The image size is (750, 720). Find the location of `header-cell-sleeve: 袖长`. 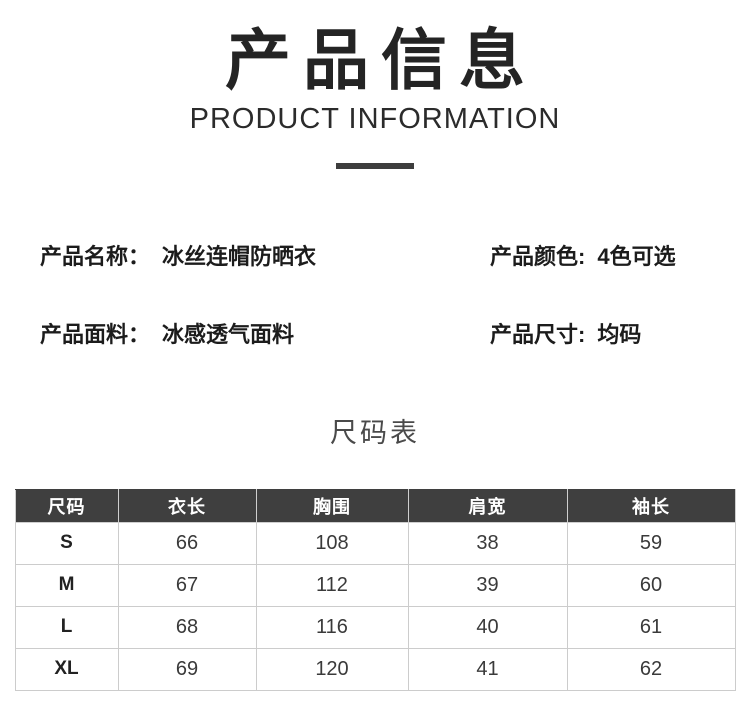

header-cell-sleeve: 袖长 is located at coordinates (651, 505).